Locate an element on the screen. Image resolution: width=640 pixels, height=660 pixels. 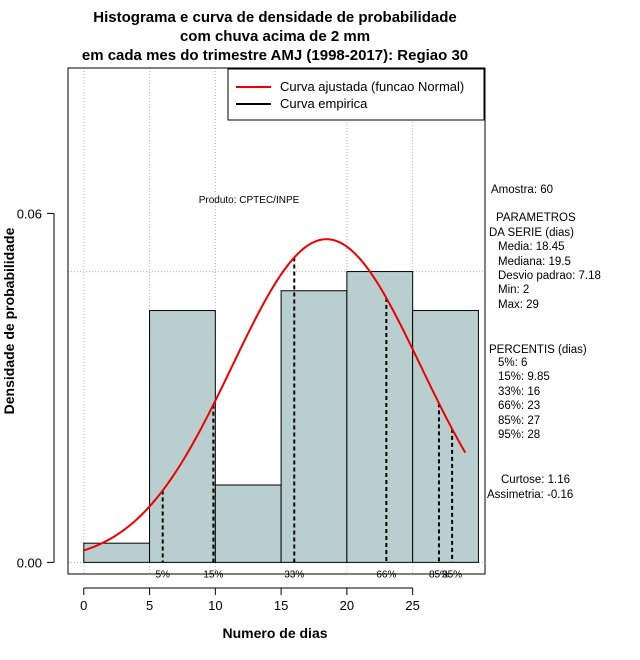
x-axis-tick-label: 15 is located at coordinates (281, 605).